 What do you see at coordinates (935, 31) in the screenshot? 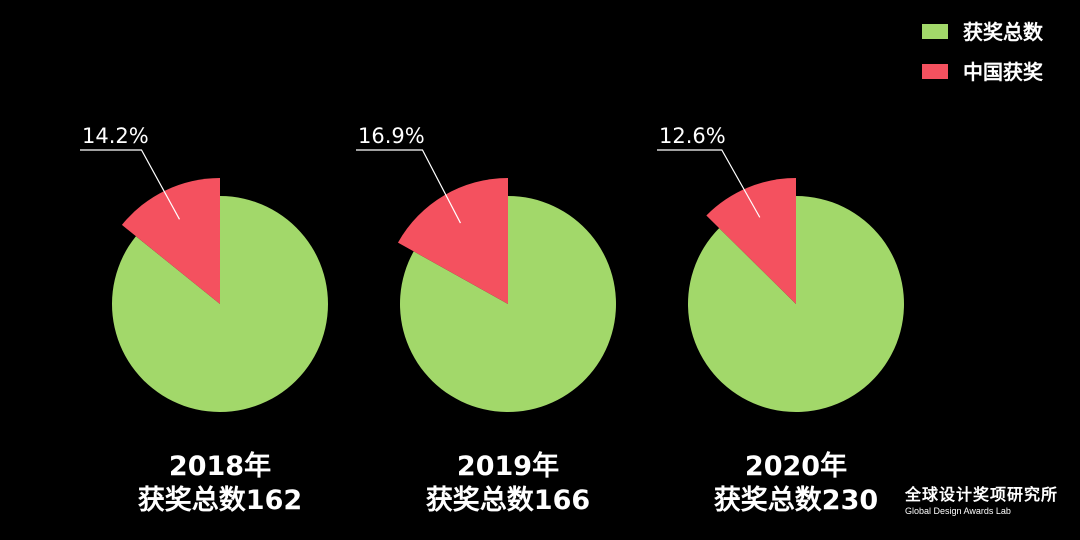
I see `legend-swatch-total` at bounding box center [935, 31].